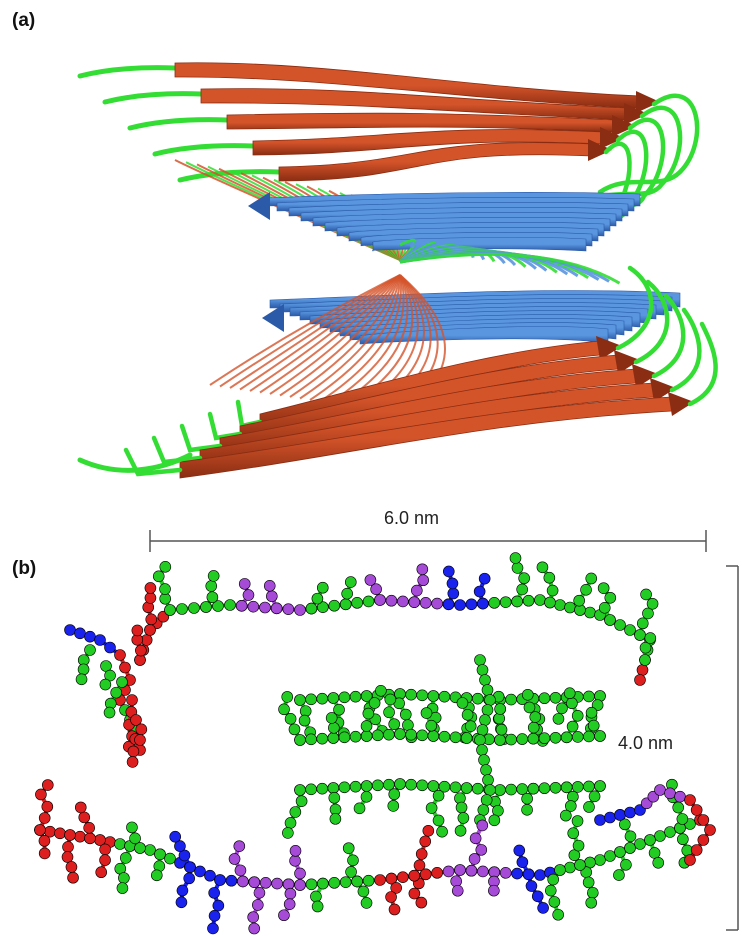  What do you see at coordinates (24, 20) in the screenshot?
I see `panel-a-label: (a)` at bounding box center [24, 20].